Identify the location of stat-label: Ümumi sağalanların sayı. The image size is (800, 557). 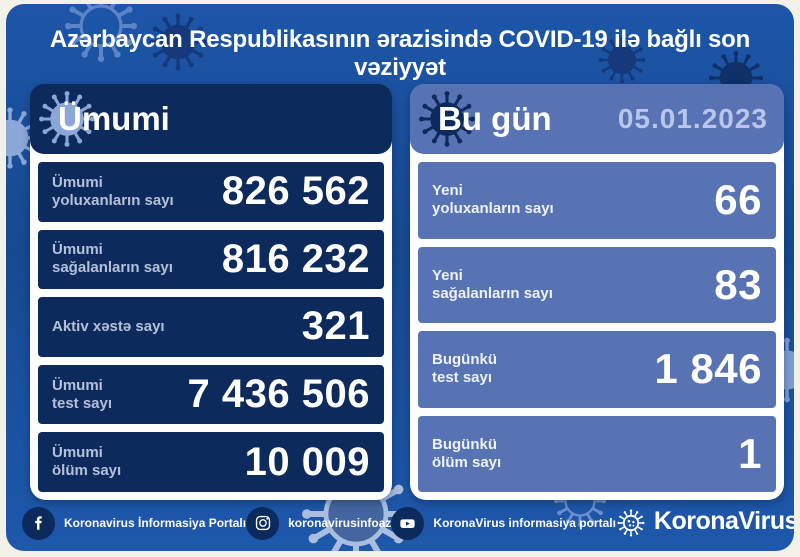
(112, 259).